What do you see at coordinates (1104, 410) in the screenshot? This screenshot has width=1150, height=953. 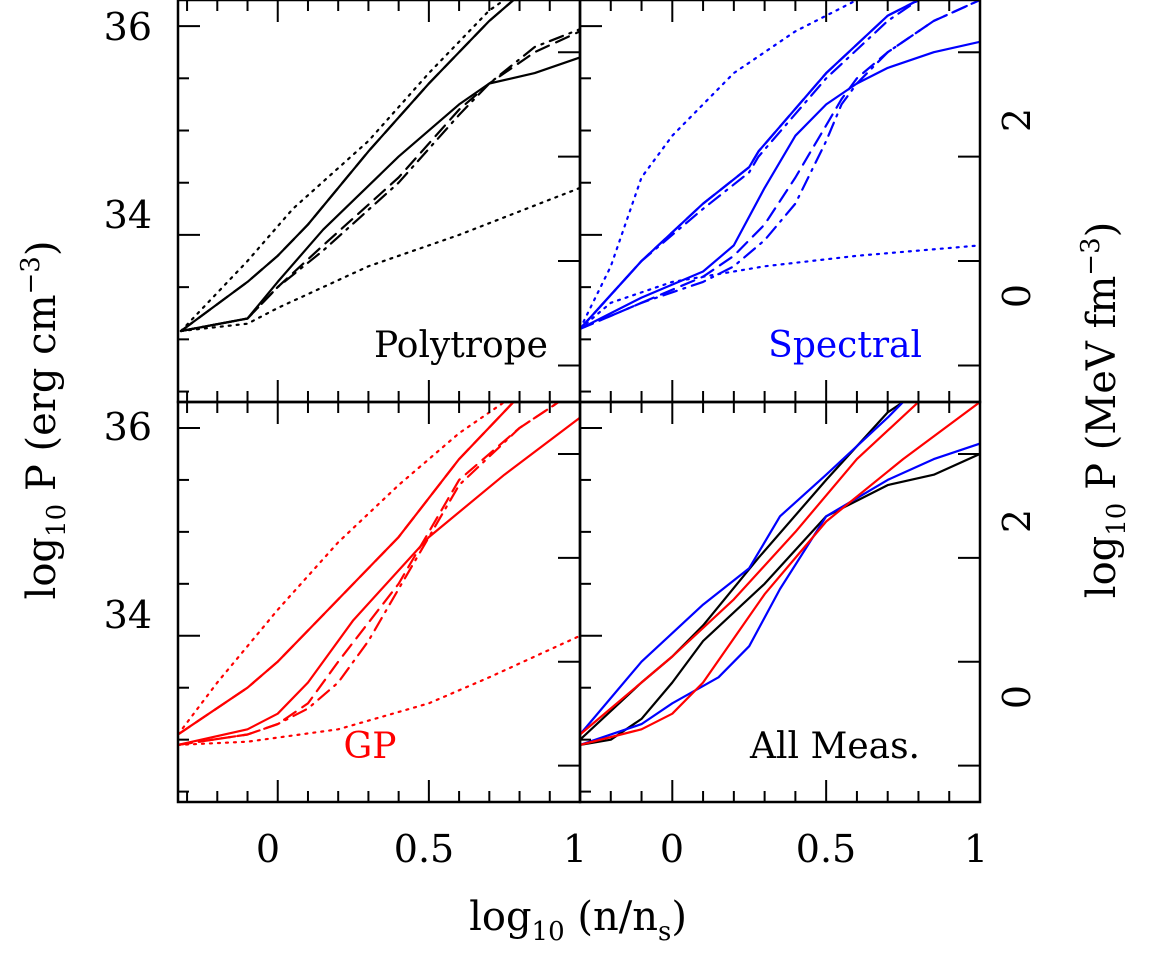 I see `y-axis-label-right: log10 P (MeV fm−3)` at bounding box center [1104, 410].